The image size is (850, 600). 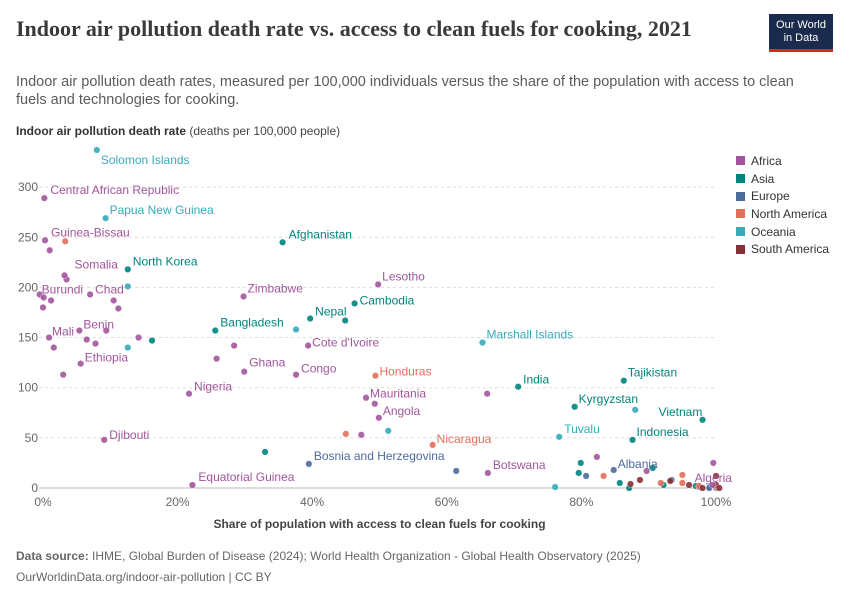 I want to click on point-label: Albania, so click(x=638, y=464).